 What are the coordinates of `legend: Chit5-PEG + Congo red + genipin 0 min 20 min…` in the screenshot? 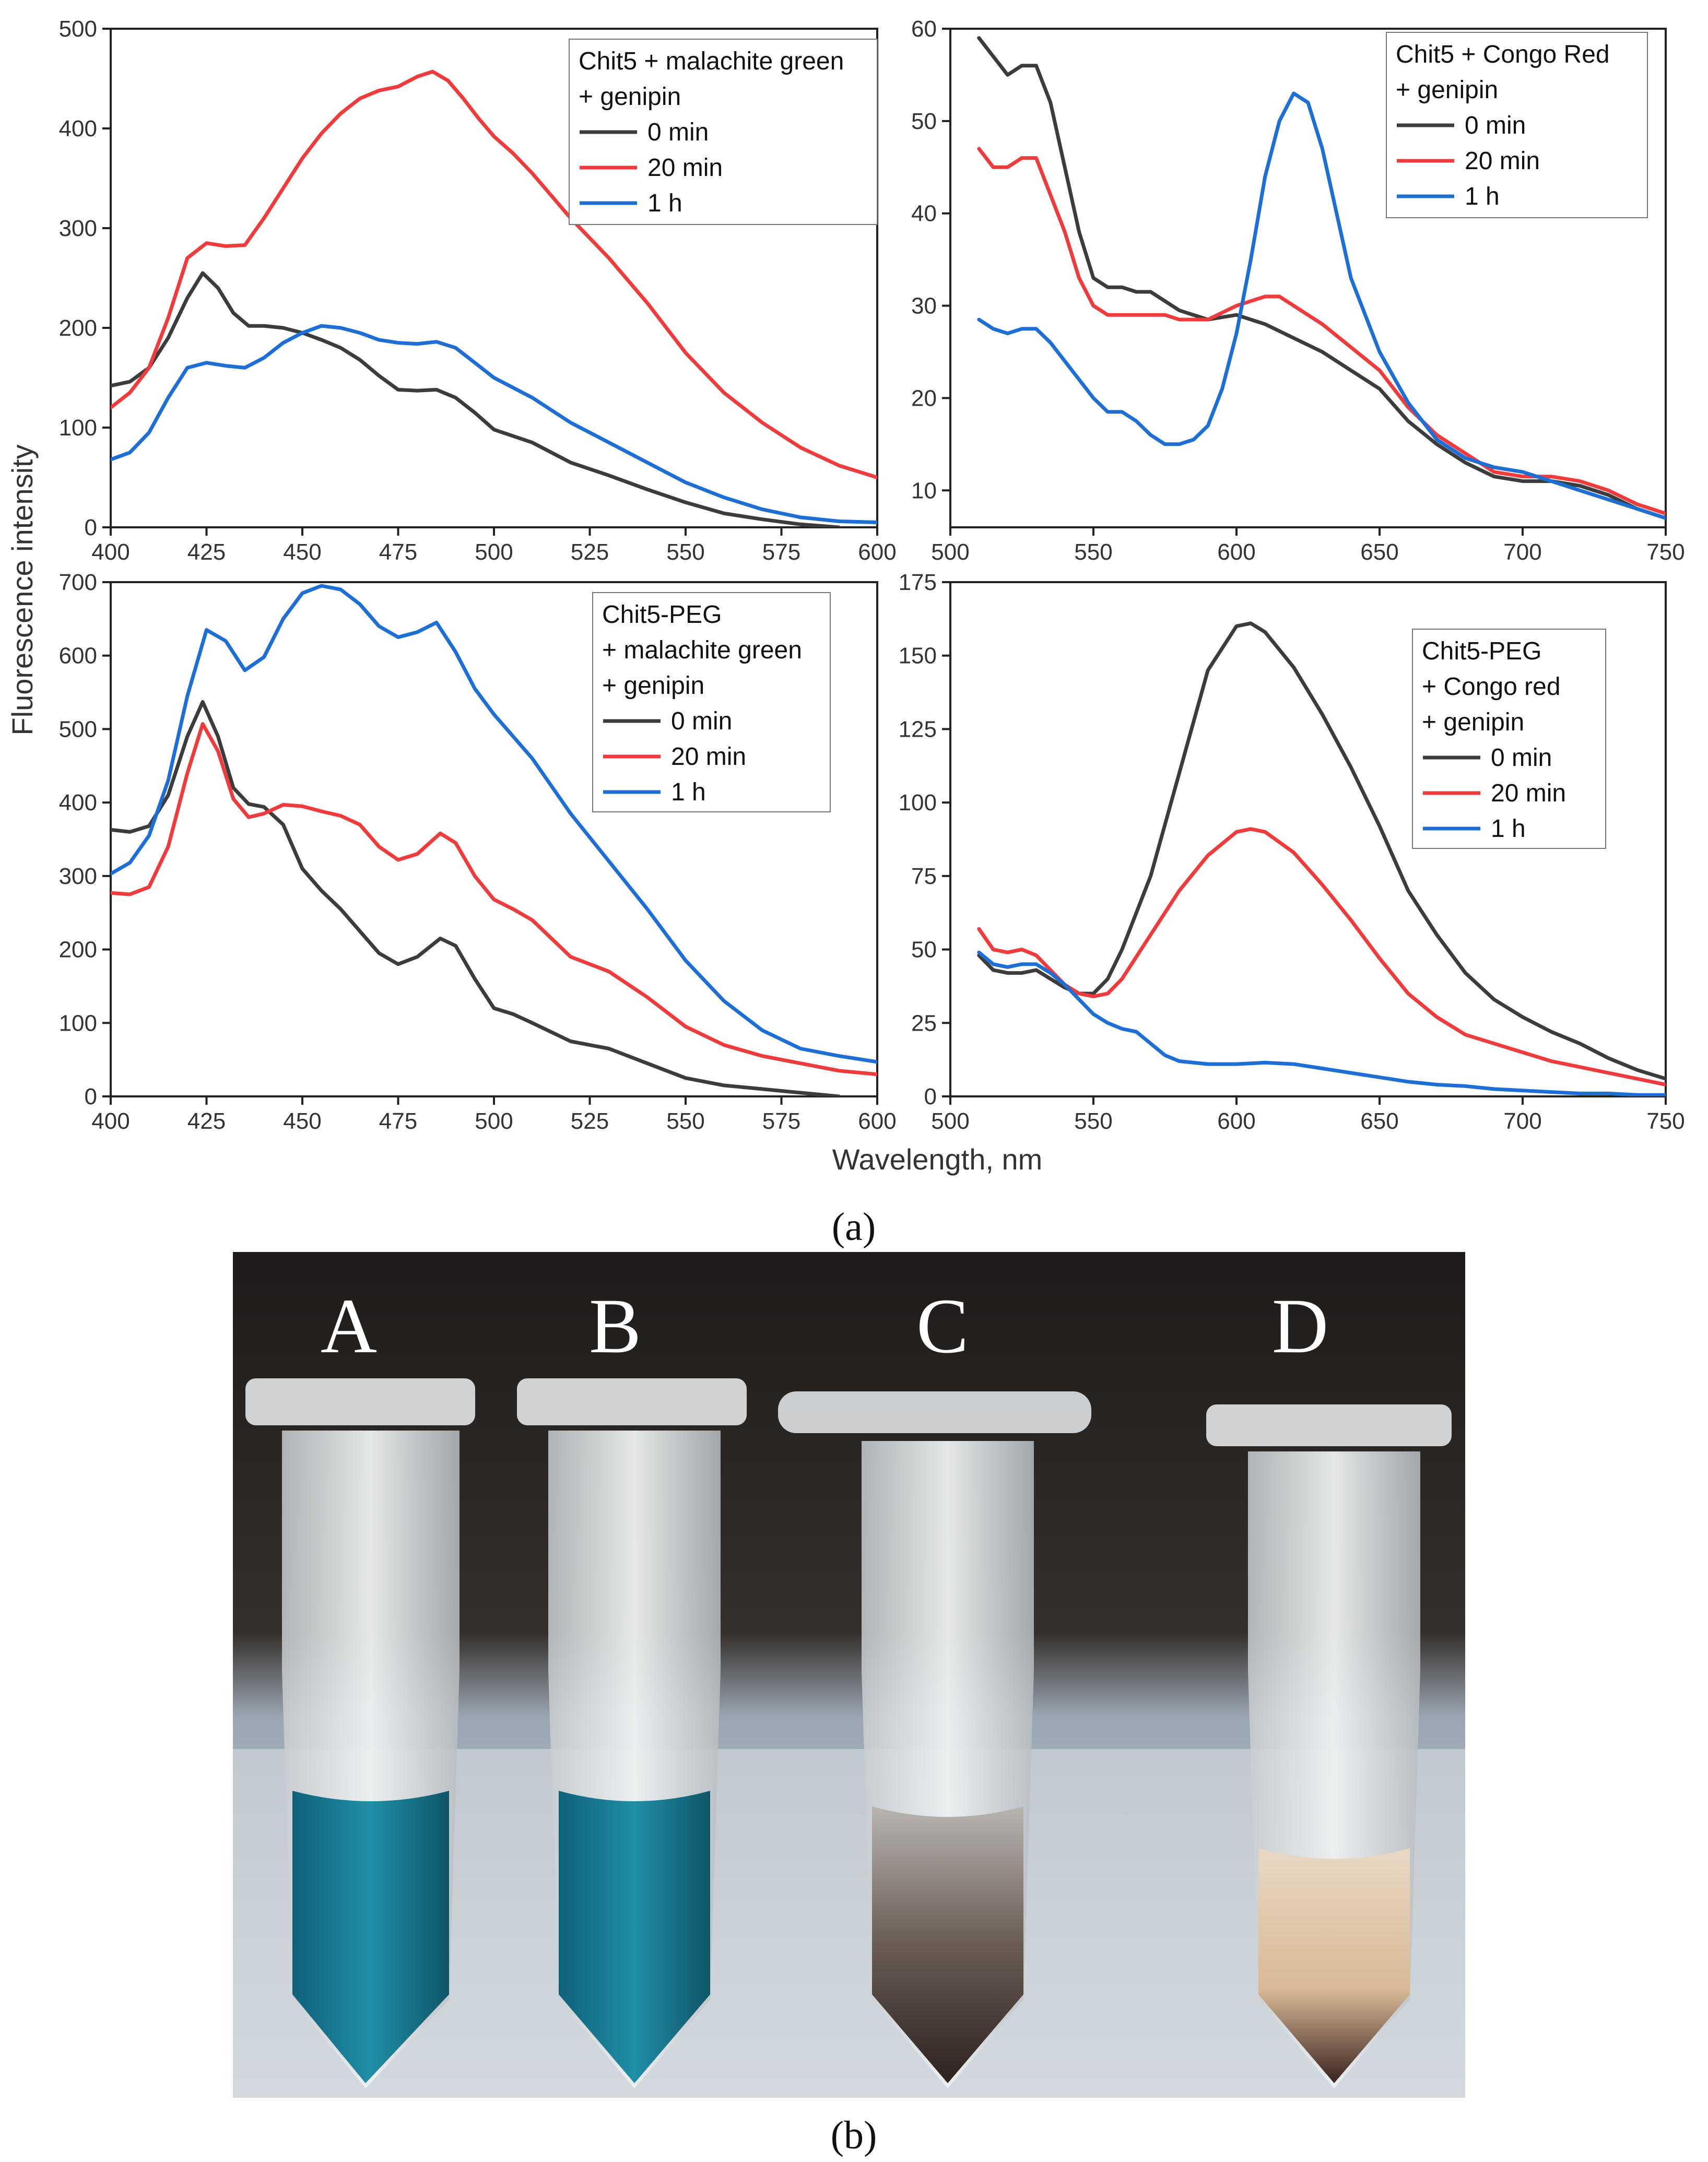 It's located at (1509, 739).